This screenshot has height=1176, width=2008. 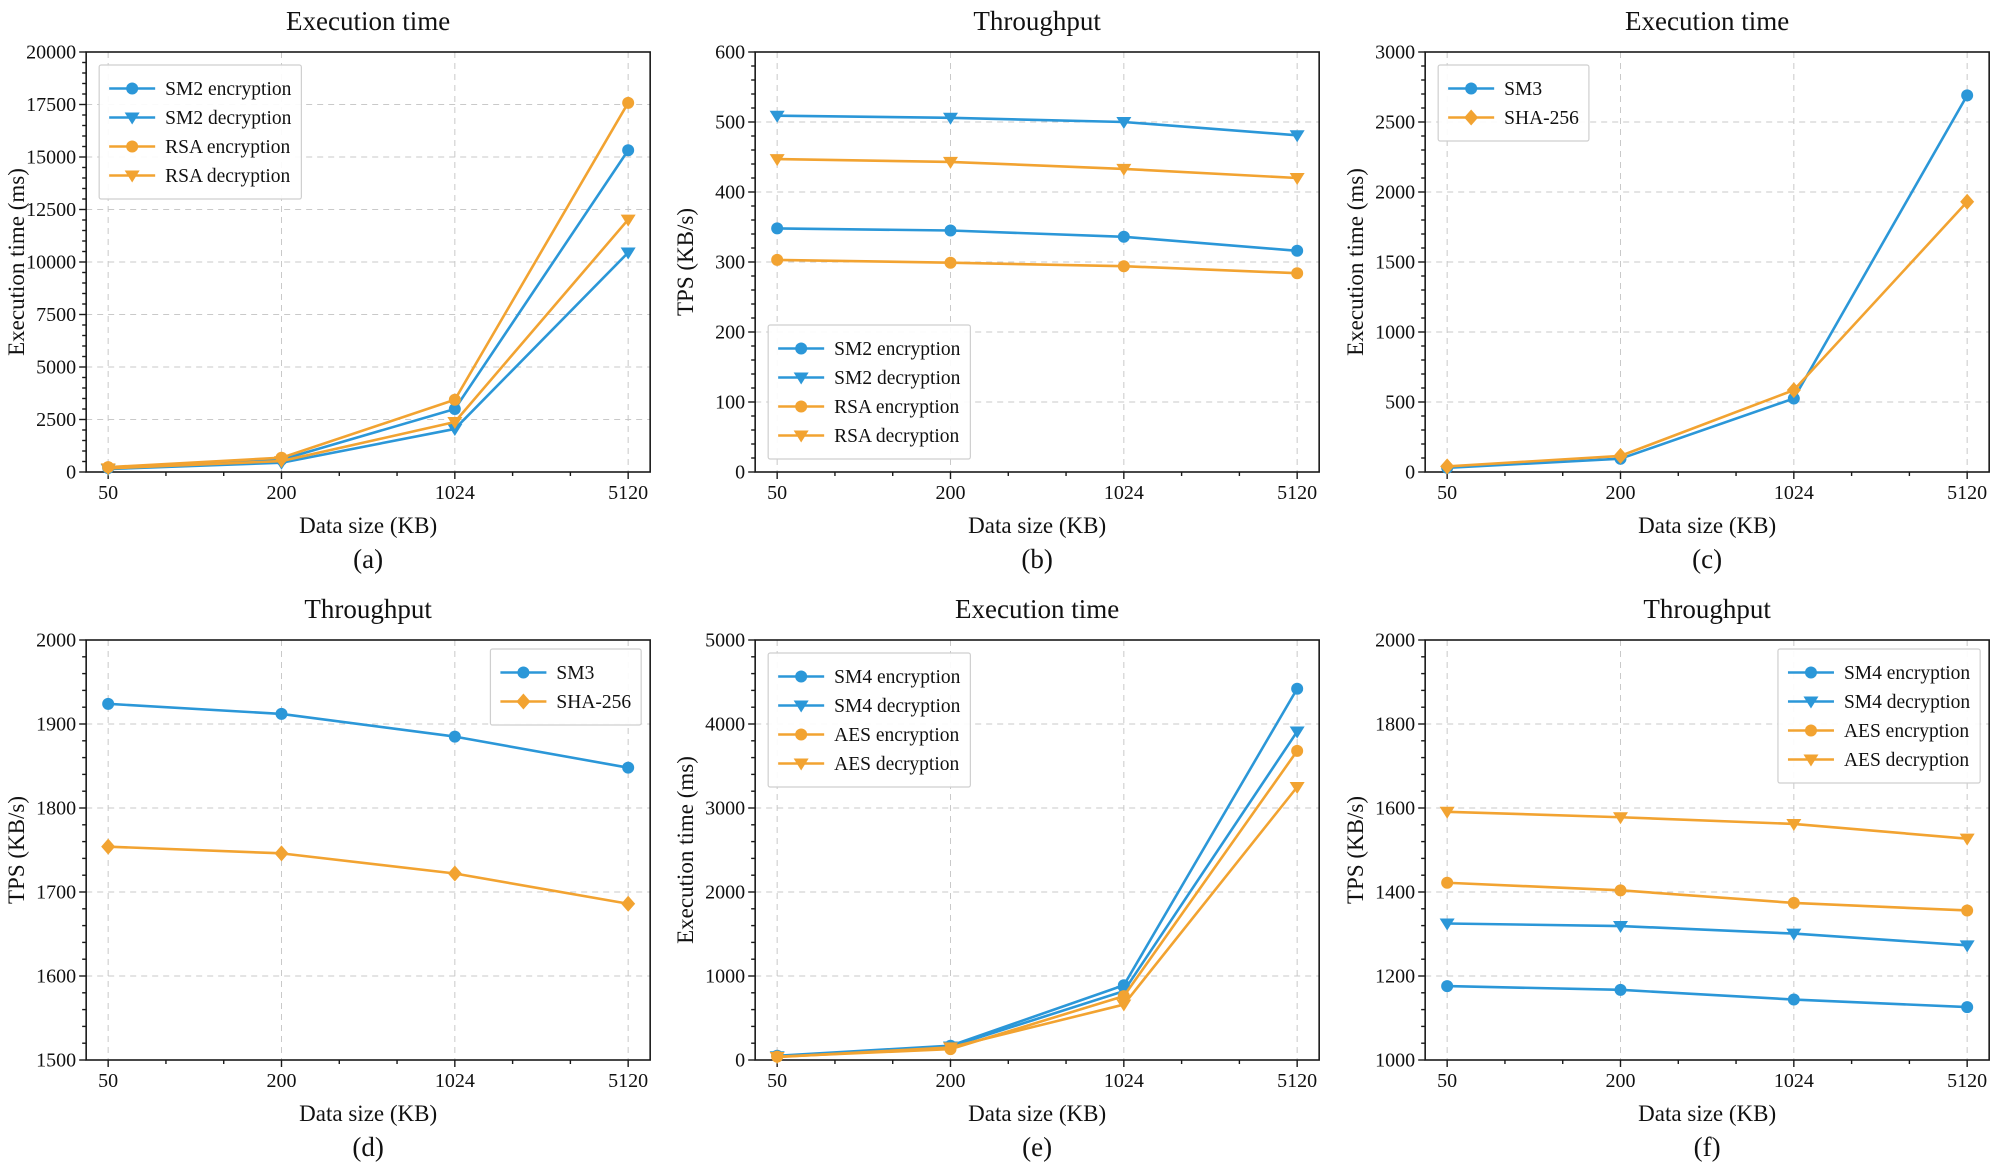 I want to click on legend-label: RSA decryption, so click(x=896, y=436).